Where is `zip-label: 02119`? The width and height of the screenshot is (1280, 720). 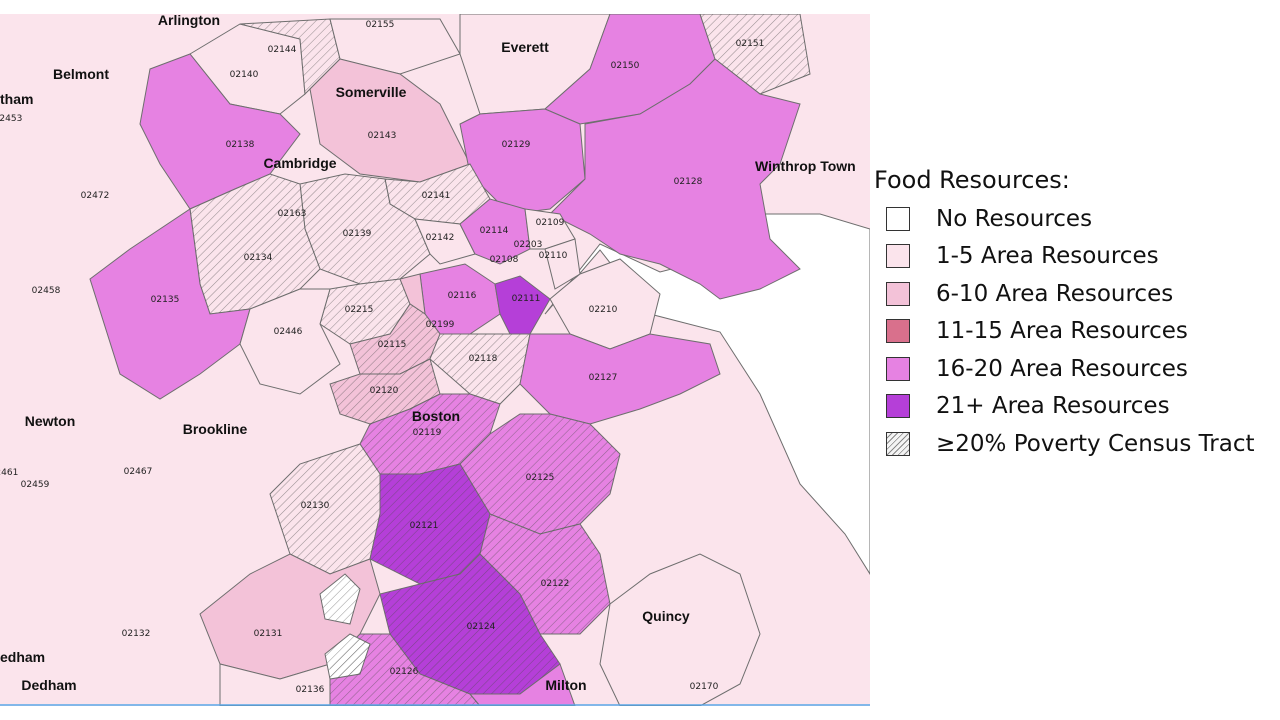 zip-label: 02119 is located at coordinates (427, 433).